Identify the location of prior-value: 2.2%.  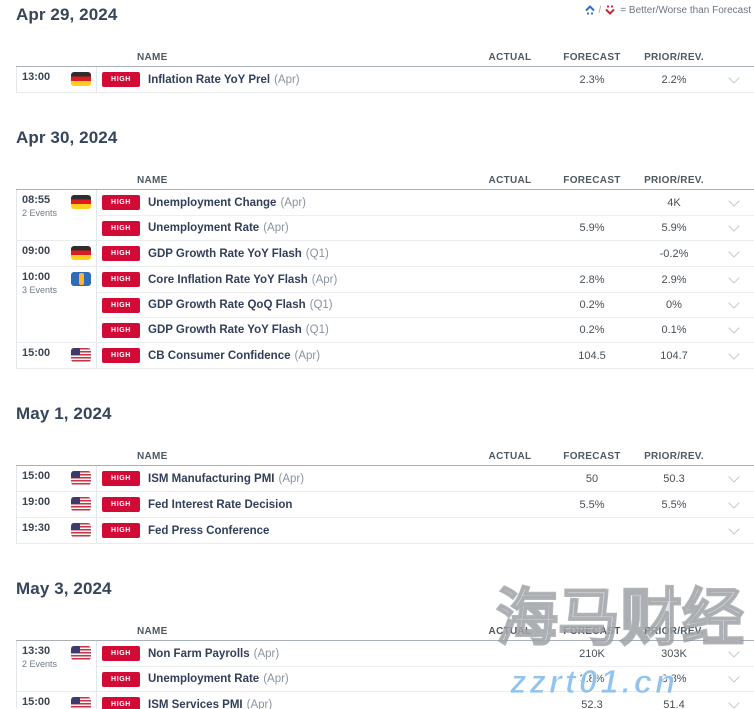
(674, 79).